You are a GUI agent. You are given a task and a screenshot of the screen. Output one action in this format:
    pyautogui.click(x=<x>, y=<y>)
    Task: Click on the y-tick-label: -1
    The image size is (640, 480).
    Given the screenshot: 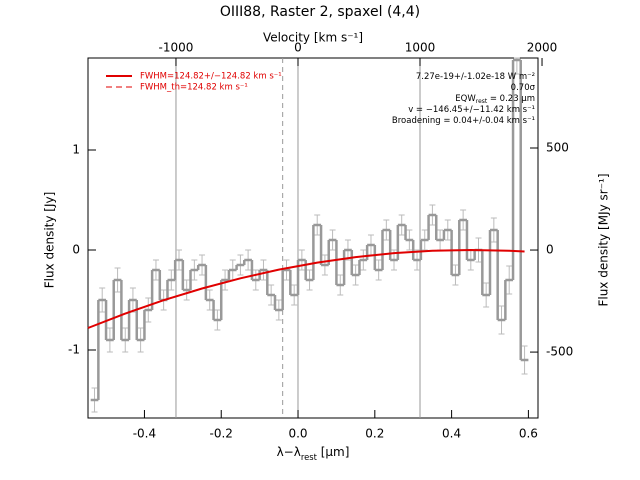 What is the action you would take?
    pyautogui.click(x=74, y=350)
    